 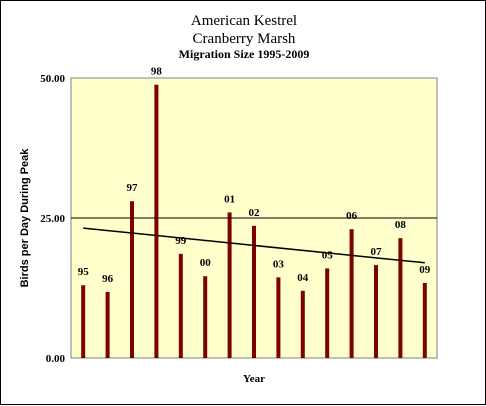 I want to click on bar-label-00: 00, so click(x=206, y=263).